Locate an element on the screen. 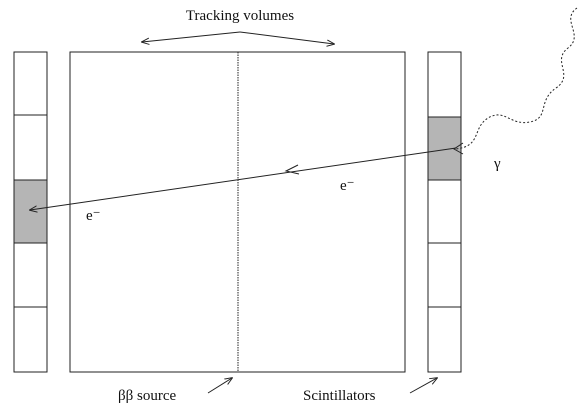  gamma-ray is located at coordinates (516, 78).